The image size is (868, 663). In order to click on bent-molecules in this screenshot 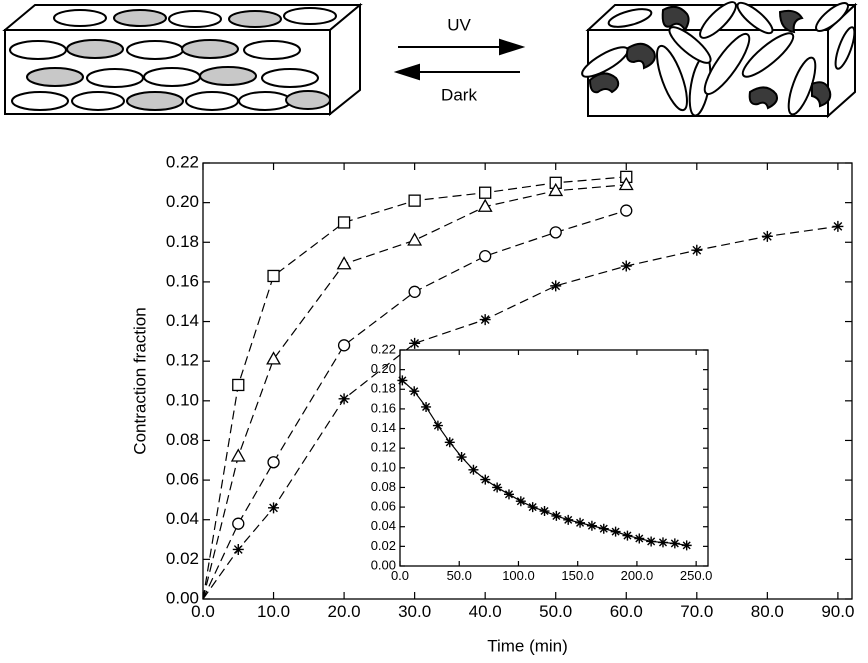, I will do `click(718, 59)`.